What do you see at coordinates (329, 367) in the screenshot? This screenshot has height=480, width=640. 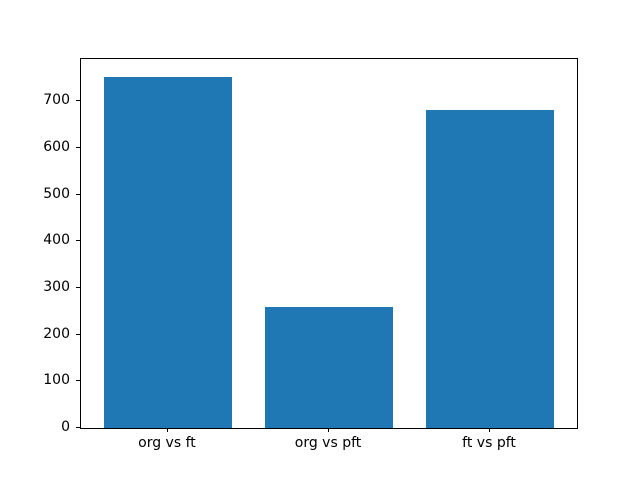 I see `bar-org-vs-pft` at bounding box center [329, 367].